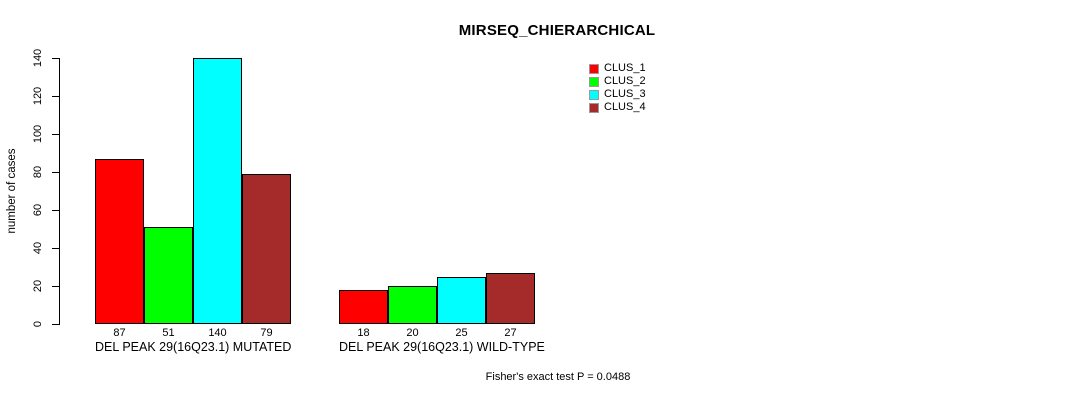 This screenshot has width=1090, height=400. I want to click on group-label-2: DEL PEAK 29(16Q23.1) WILD-TYPE, so click(442, 347).